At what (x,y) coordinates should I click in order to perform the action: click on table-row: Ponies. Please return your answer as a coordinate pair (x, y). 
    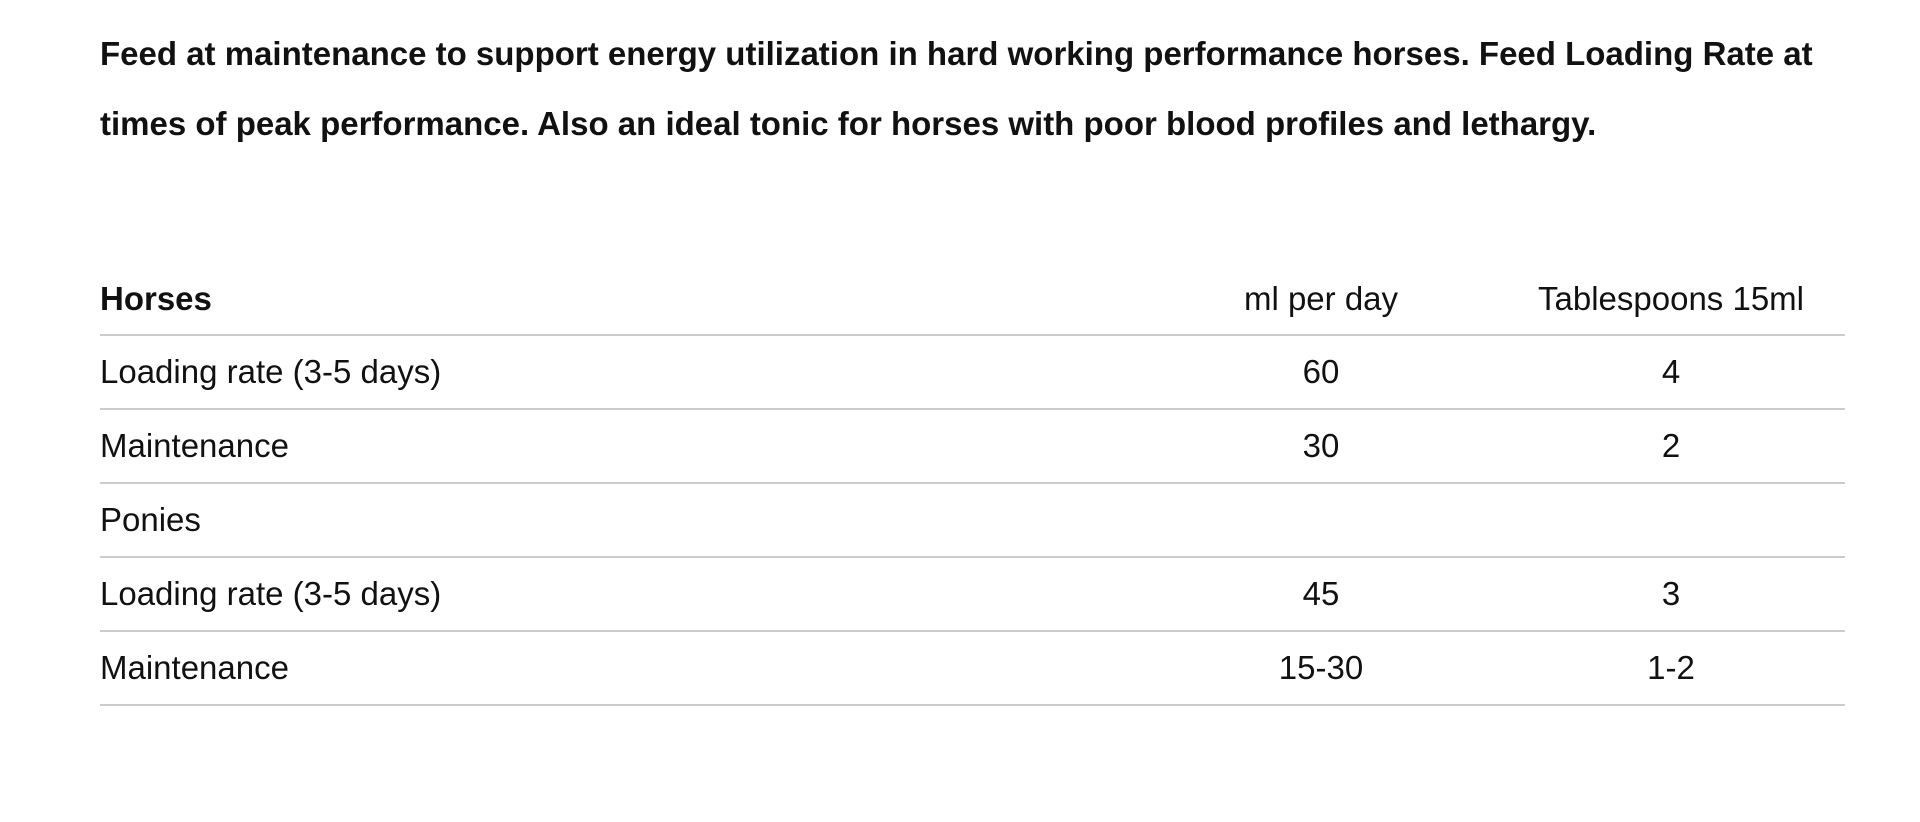
    Looking at the image, I should click on (972, 520).